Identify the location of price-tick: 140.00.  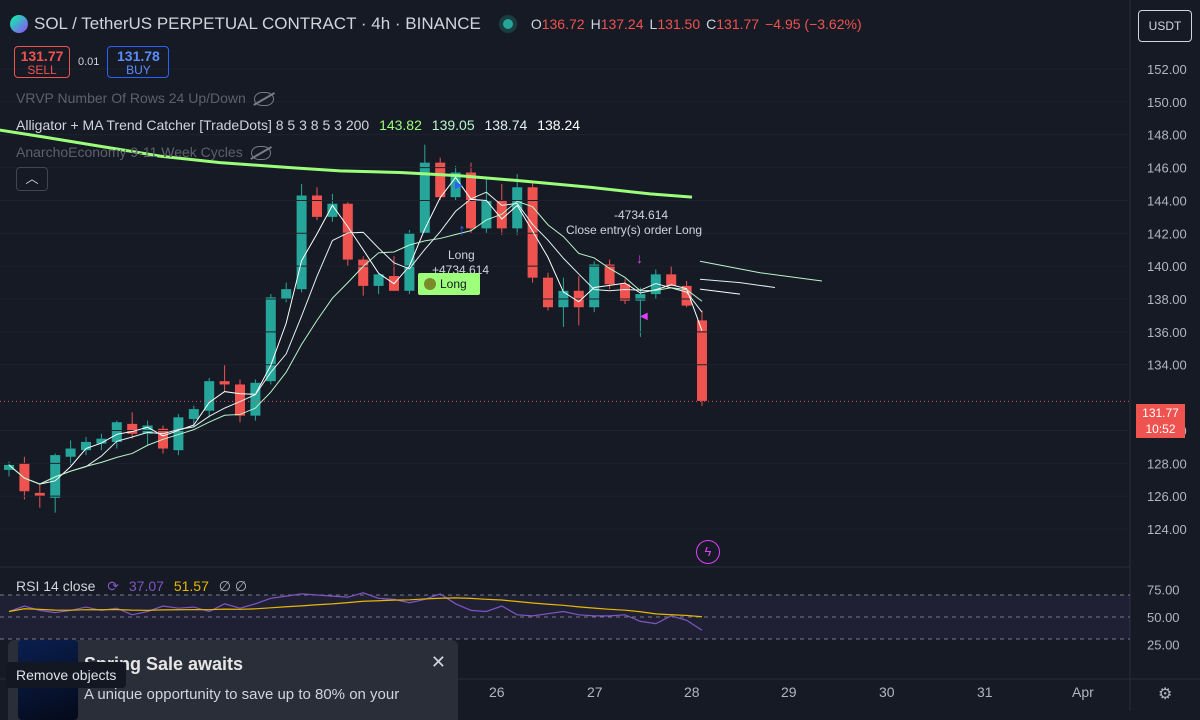
(1167, 266).